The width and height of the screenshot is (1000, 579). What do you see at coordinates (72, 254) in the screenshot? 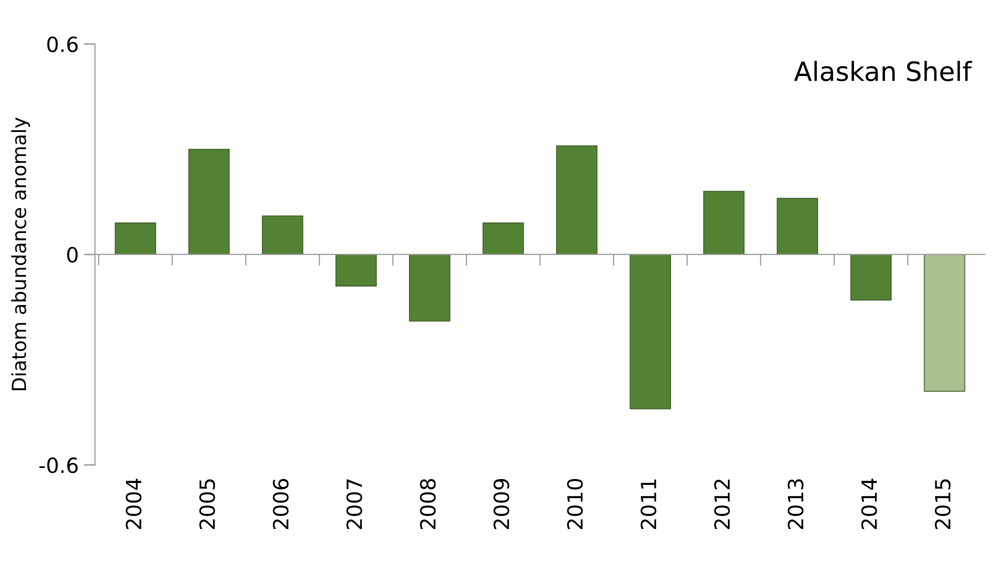
I see `y-tick-label: 0` at bounding box center [72, 254].